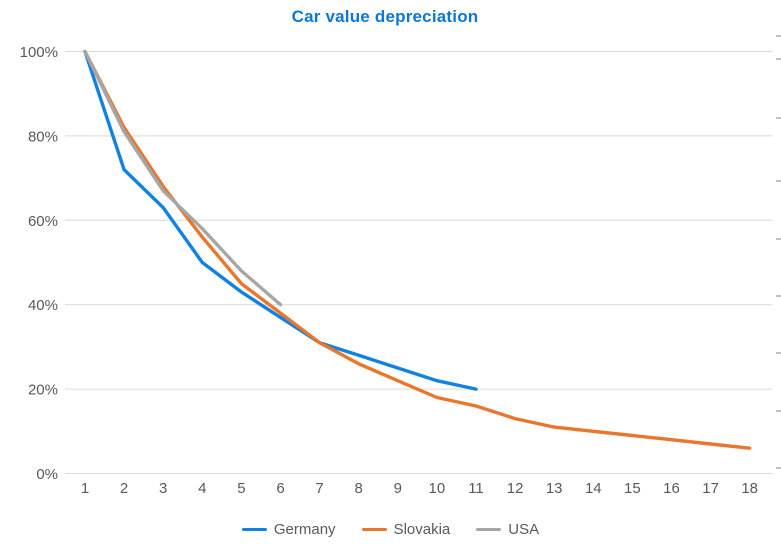  I want to click on y-tick-label: 0%, so click(47, 474).